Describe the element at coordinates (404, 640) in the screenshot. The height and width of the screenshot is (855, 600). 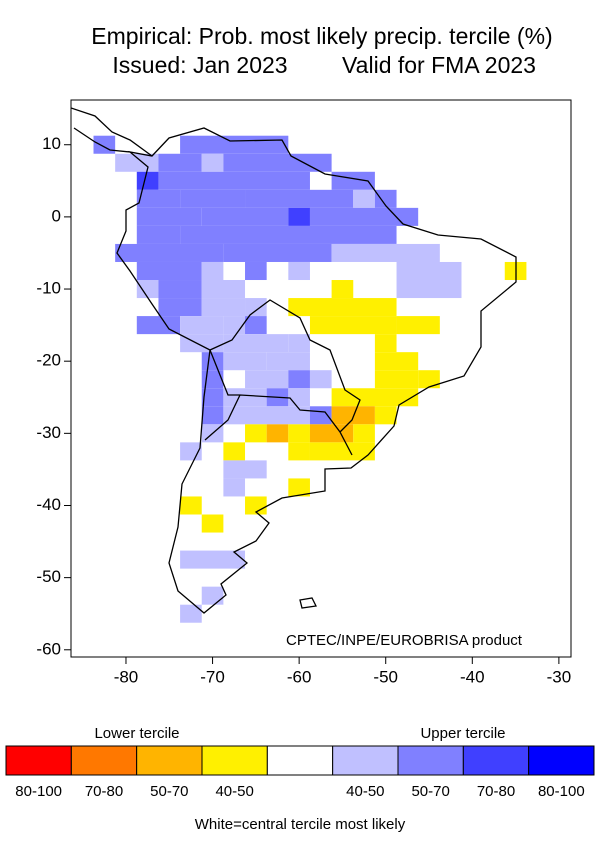
I see `credit: CPTEC/INPE/EUROBRISA product` at that location.